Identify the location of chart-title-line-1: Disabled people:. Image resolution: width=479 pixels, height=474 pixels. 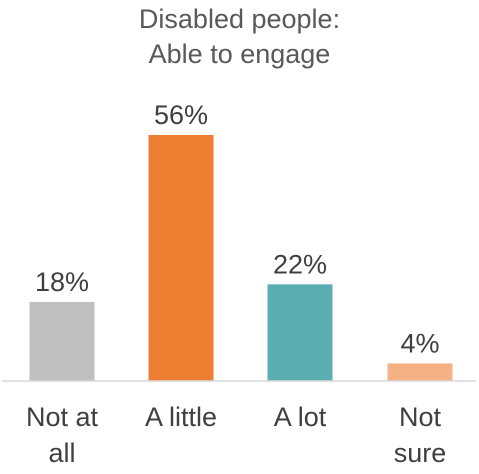
(239, 19).